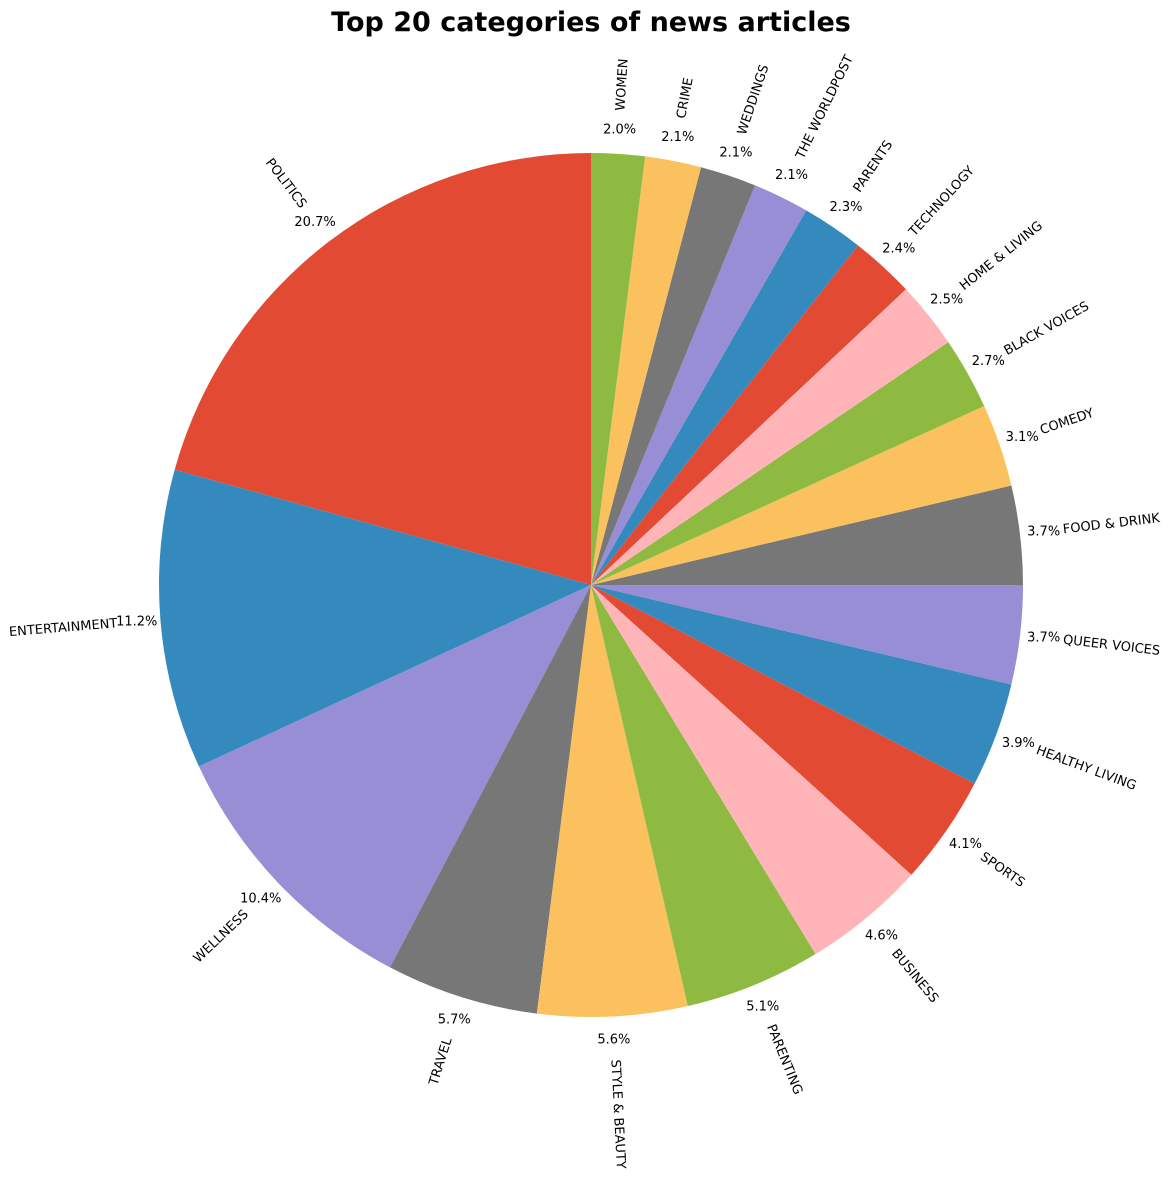 This screenshot has width=1170, height=1179. What do you see at coordinates (946, 300) in the screenshot?
I see `slice-percent-home-and-living: 2.5%` at bounding box center [946, 300].